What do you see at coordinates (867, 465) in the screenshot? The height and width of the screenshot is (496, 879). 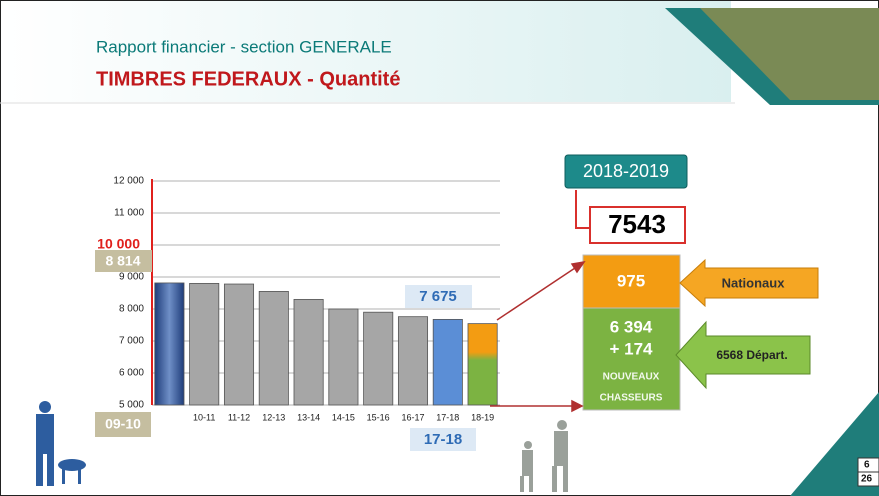 I see `corner-number: 6` at bounding box center [867, 465].